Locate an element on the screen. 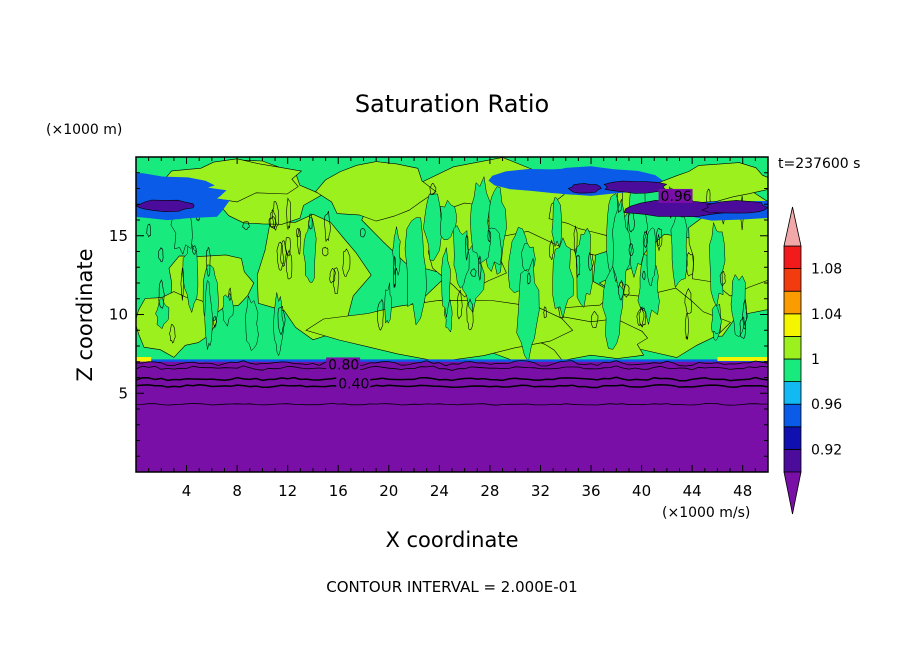 This screenshot has height=654, width=904. x-tick-label: 36 is located at coordinates (590, 491).